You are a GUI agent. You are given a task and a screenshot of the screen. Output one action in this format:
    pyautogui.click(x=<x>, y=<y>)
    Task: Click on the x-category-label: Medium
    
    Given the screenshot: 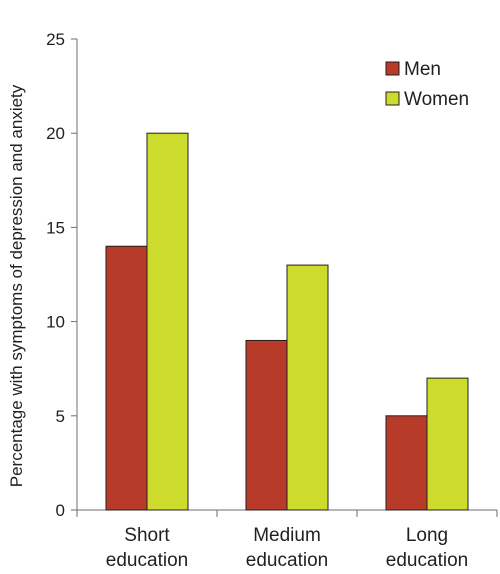 What is the action you would take?
    pyautogui.click(x=287, y=535)
    